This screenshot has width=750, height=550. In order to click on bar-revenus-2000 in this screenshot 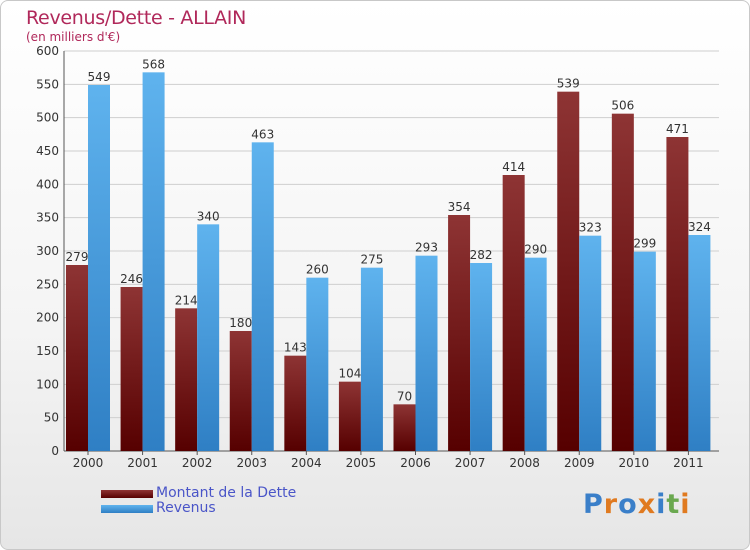, I will do `click(99, 268)`.